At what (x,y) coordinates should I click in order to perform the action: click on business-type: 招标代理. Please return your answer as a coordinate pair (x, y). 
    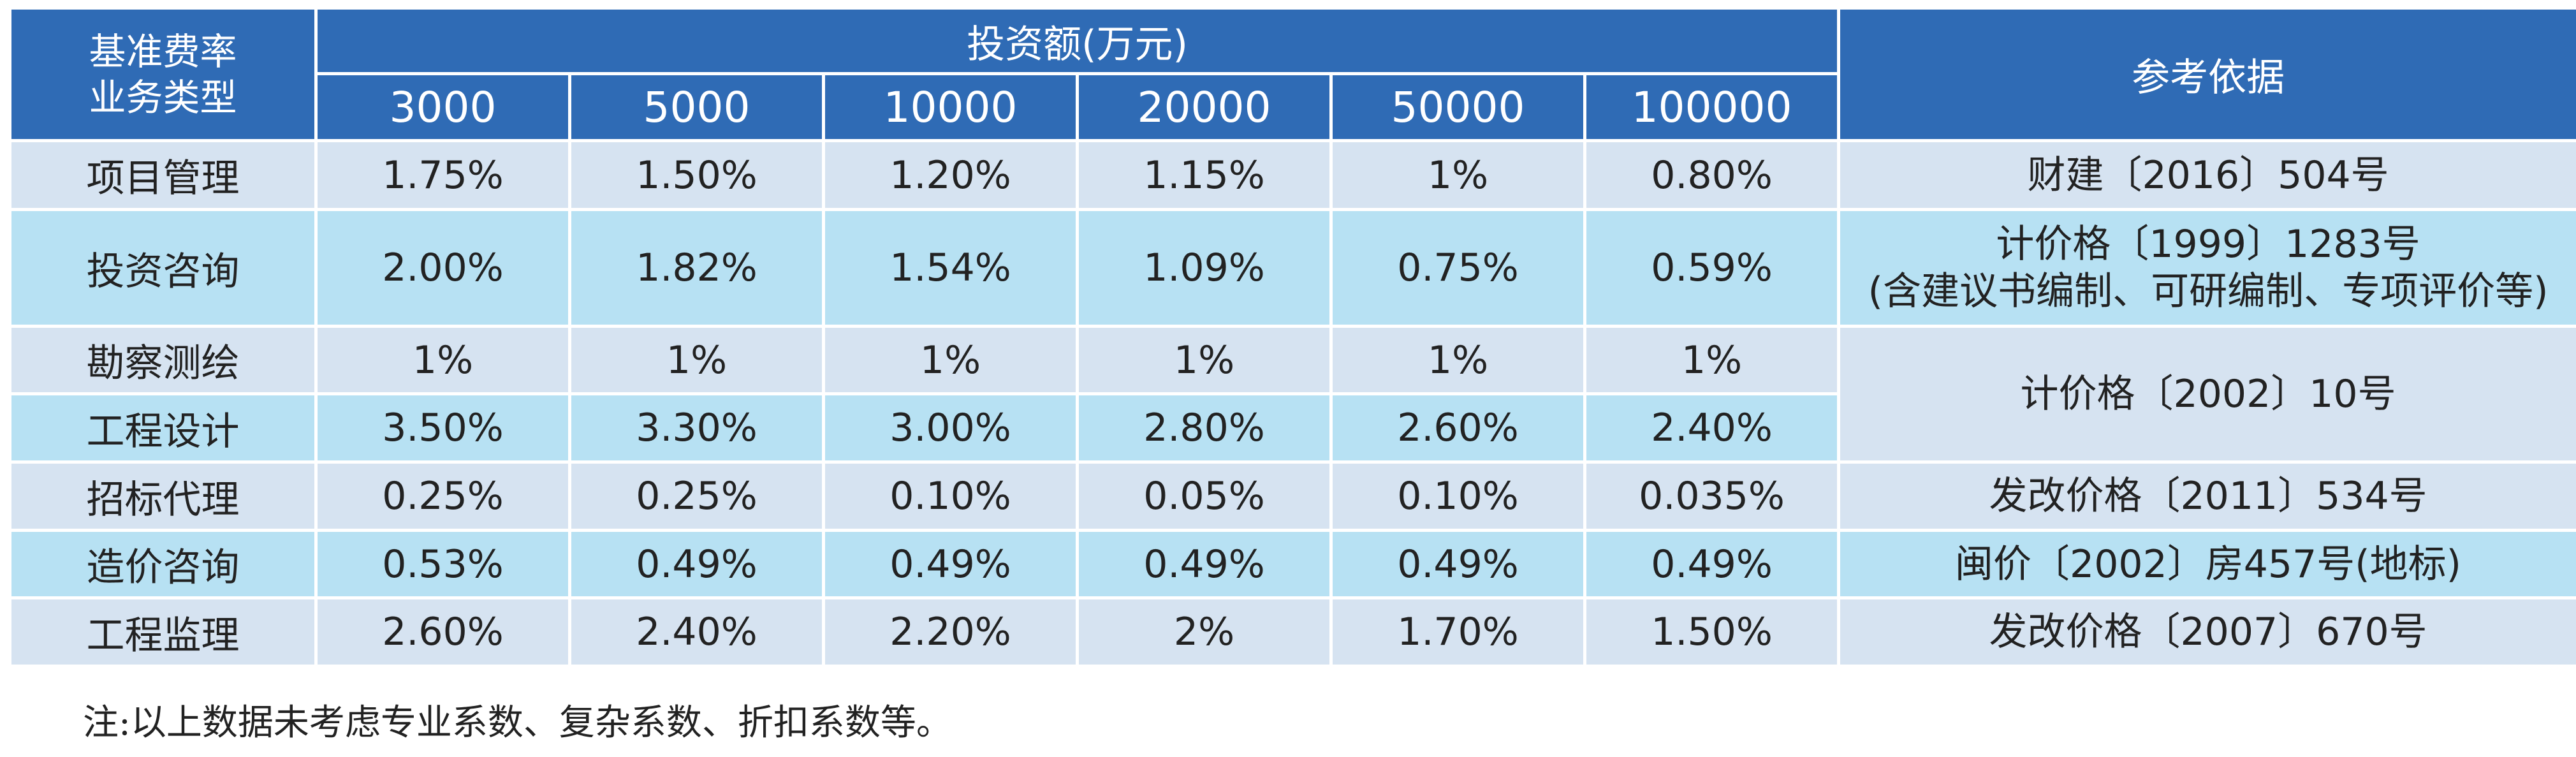
    Looking at the image, I should click on (163, 496).